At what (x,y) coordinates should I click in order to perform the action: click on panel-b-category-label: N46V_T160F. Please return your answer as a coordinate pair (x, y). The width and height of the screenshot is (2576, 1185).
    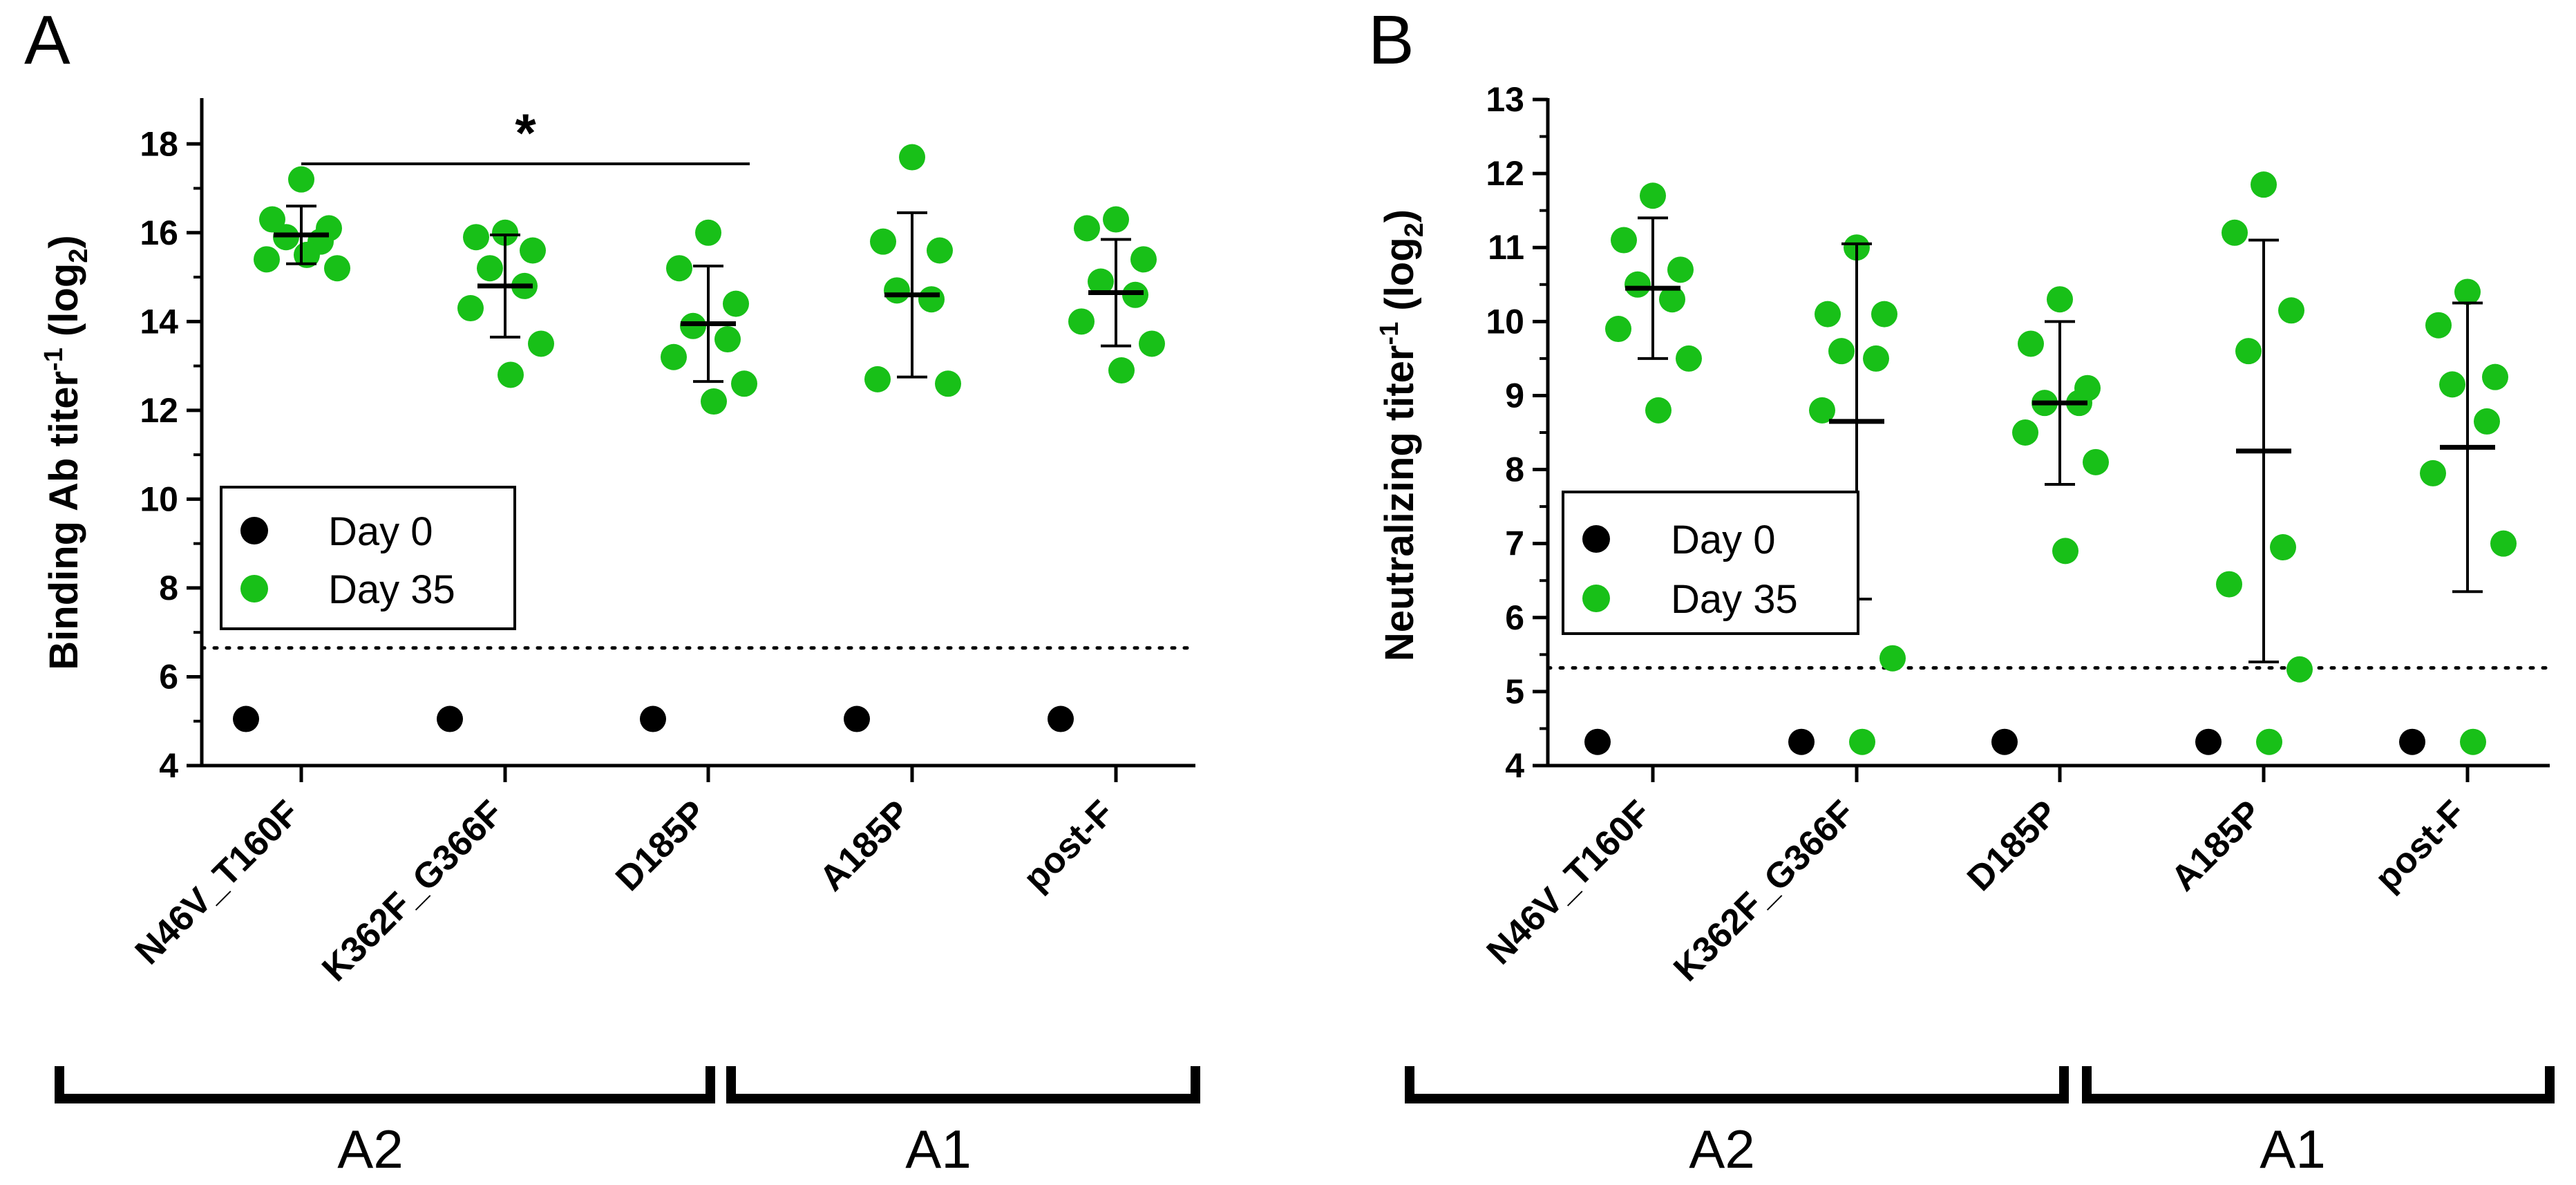
    Looking at the image, I should click on (1569, 882).